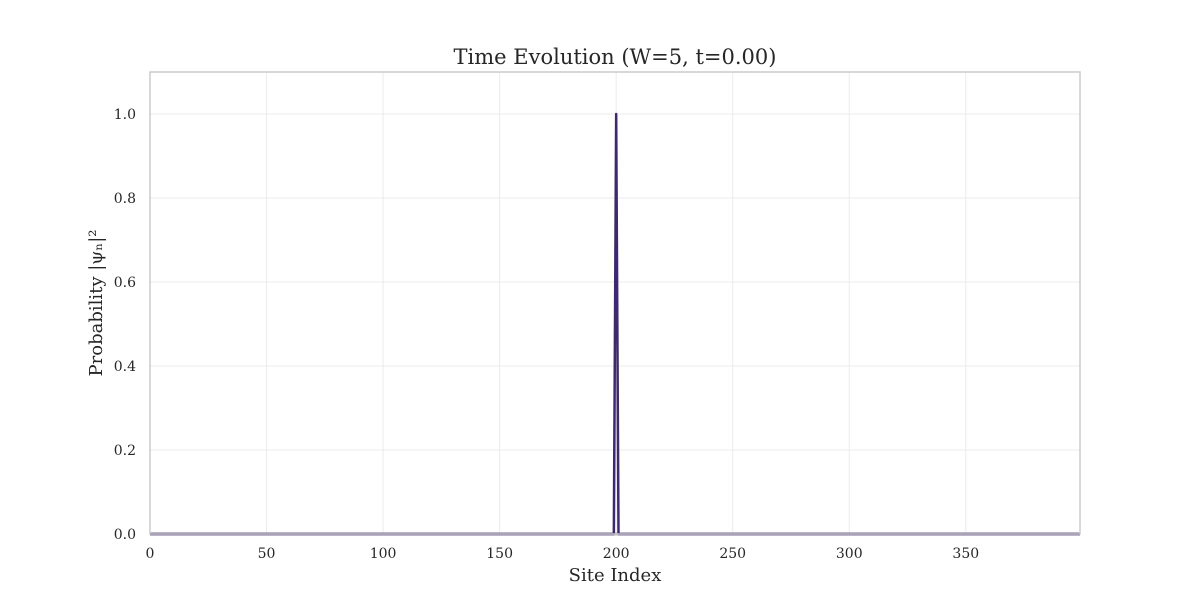  What do you see at coordinates (125, 325) in the screenshot?
I see `y-tick-labels: 0.0 0.2 0.4 0.6 0.8 1.0` at bounding box center [125, 325].